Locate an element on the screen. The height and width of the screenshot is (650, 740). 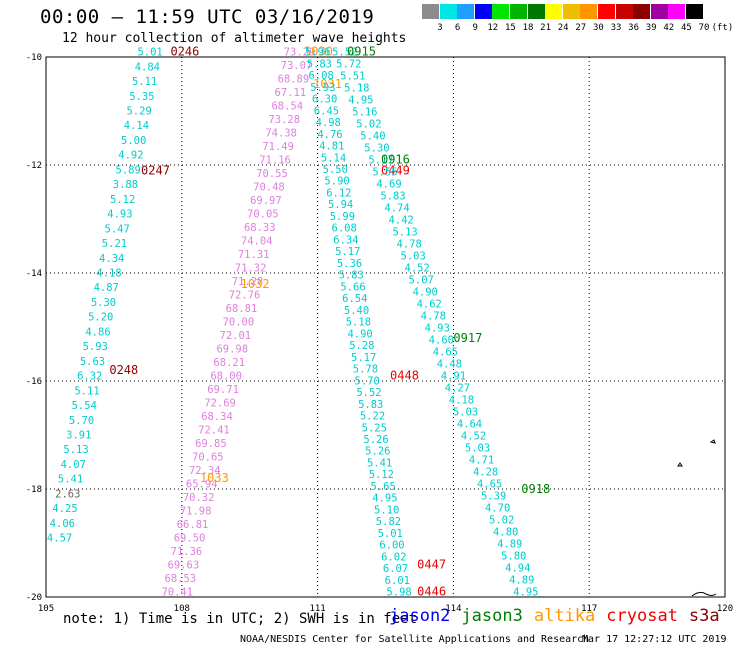
legend-label: 27 is located at coordinates (581, 28).